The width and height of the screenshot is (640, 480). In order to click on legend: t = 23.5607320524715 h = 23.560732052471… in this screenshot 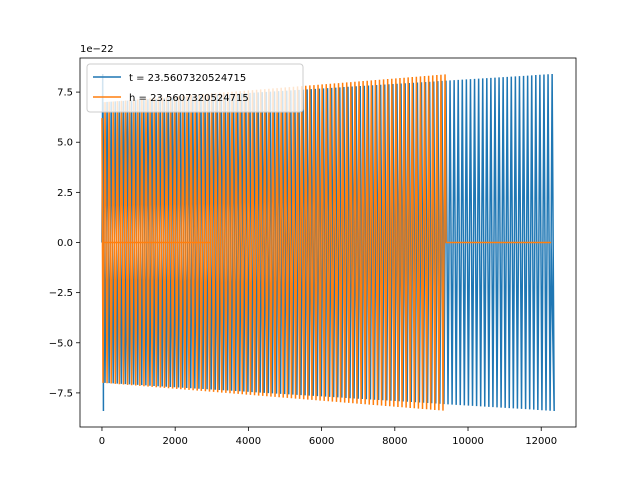, I will do `click(195, 88)`.